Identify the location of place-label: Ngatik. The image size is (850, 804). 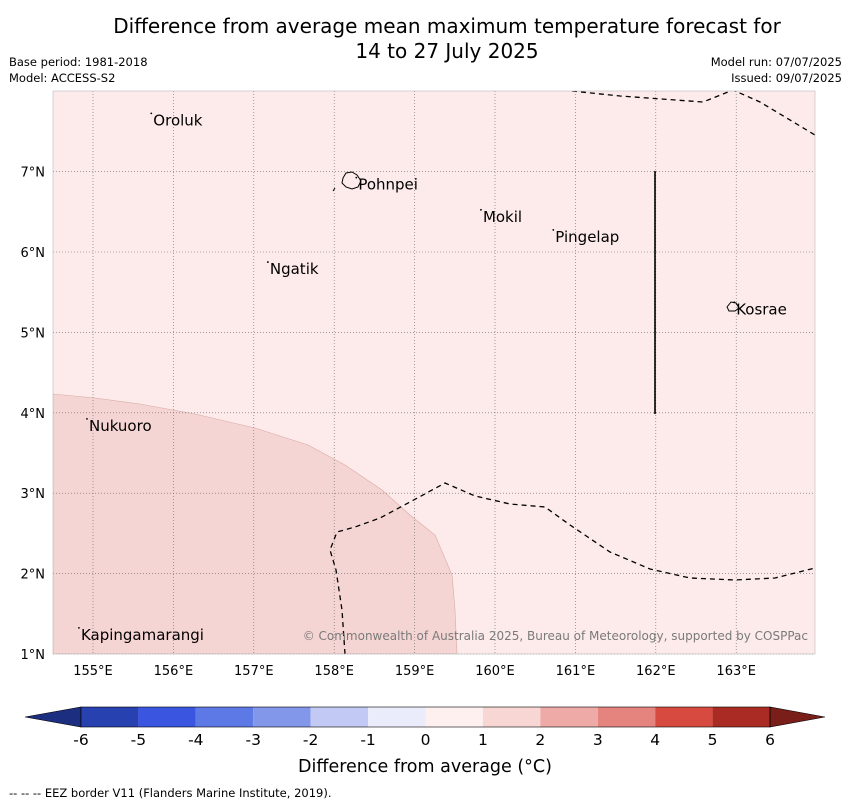
(294, 269).